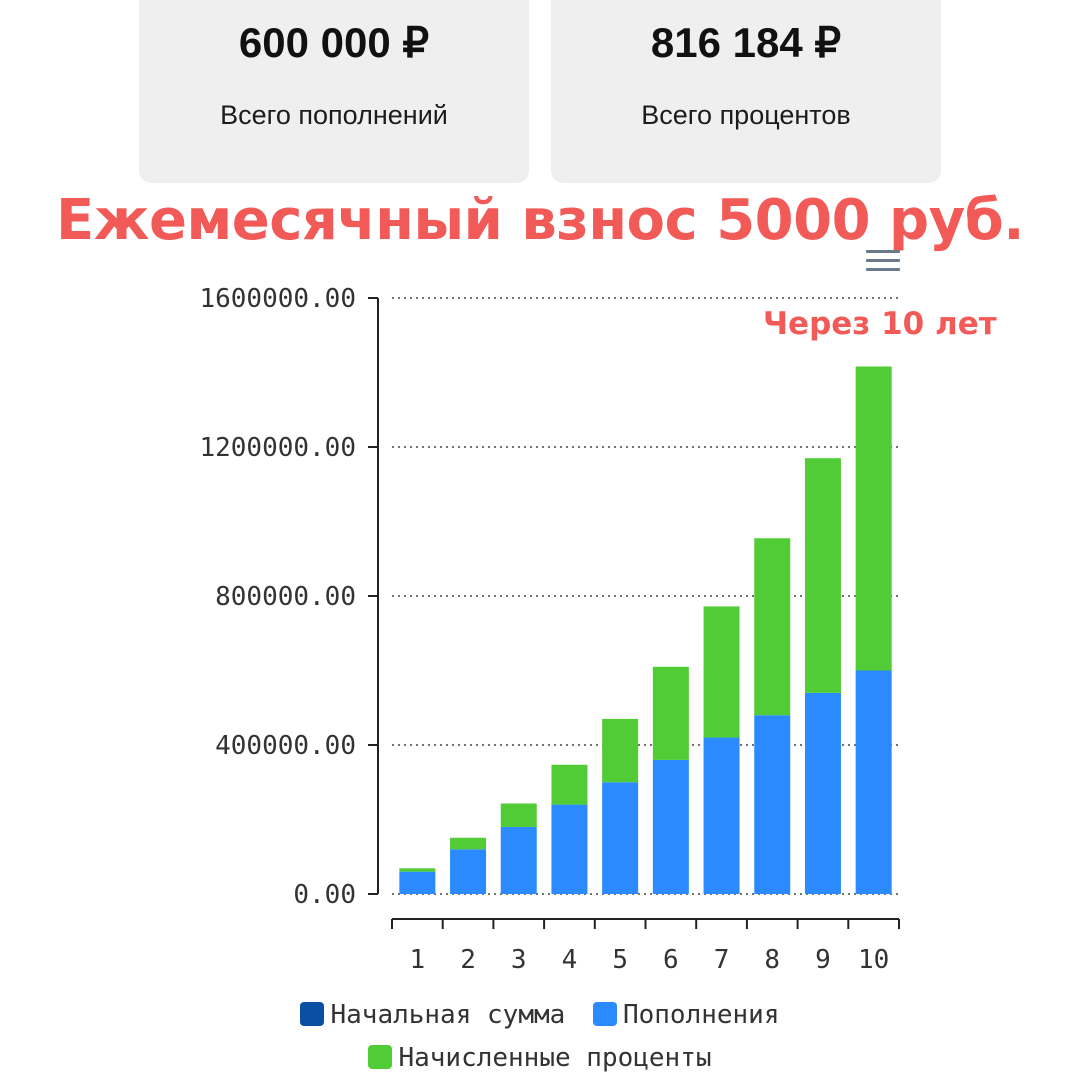 This screenshot has width=1080, height=1080. Describe the element at coordinates (722, 960) in the screenshot. I see `x-tick-label: 7` at that location.